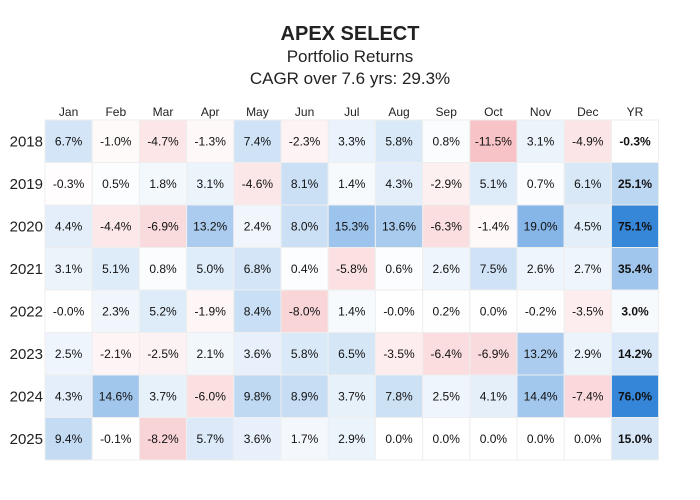  I want to click on row-label: 2022, so click(26, 311).